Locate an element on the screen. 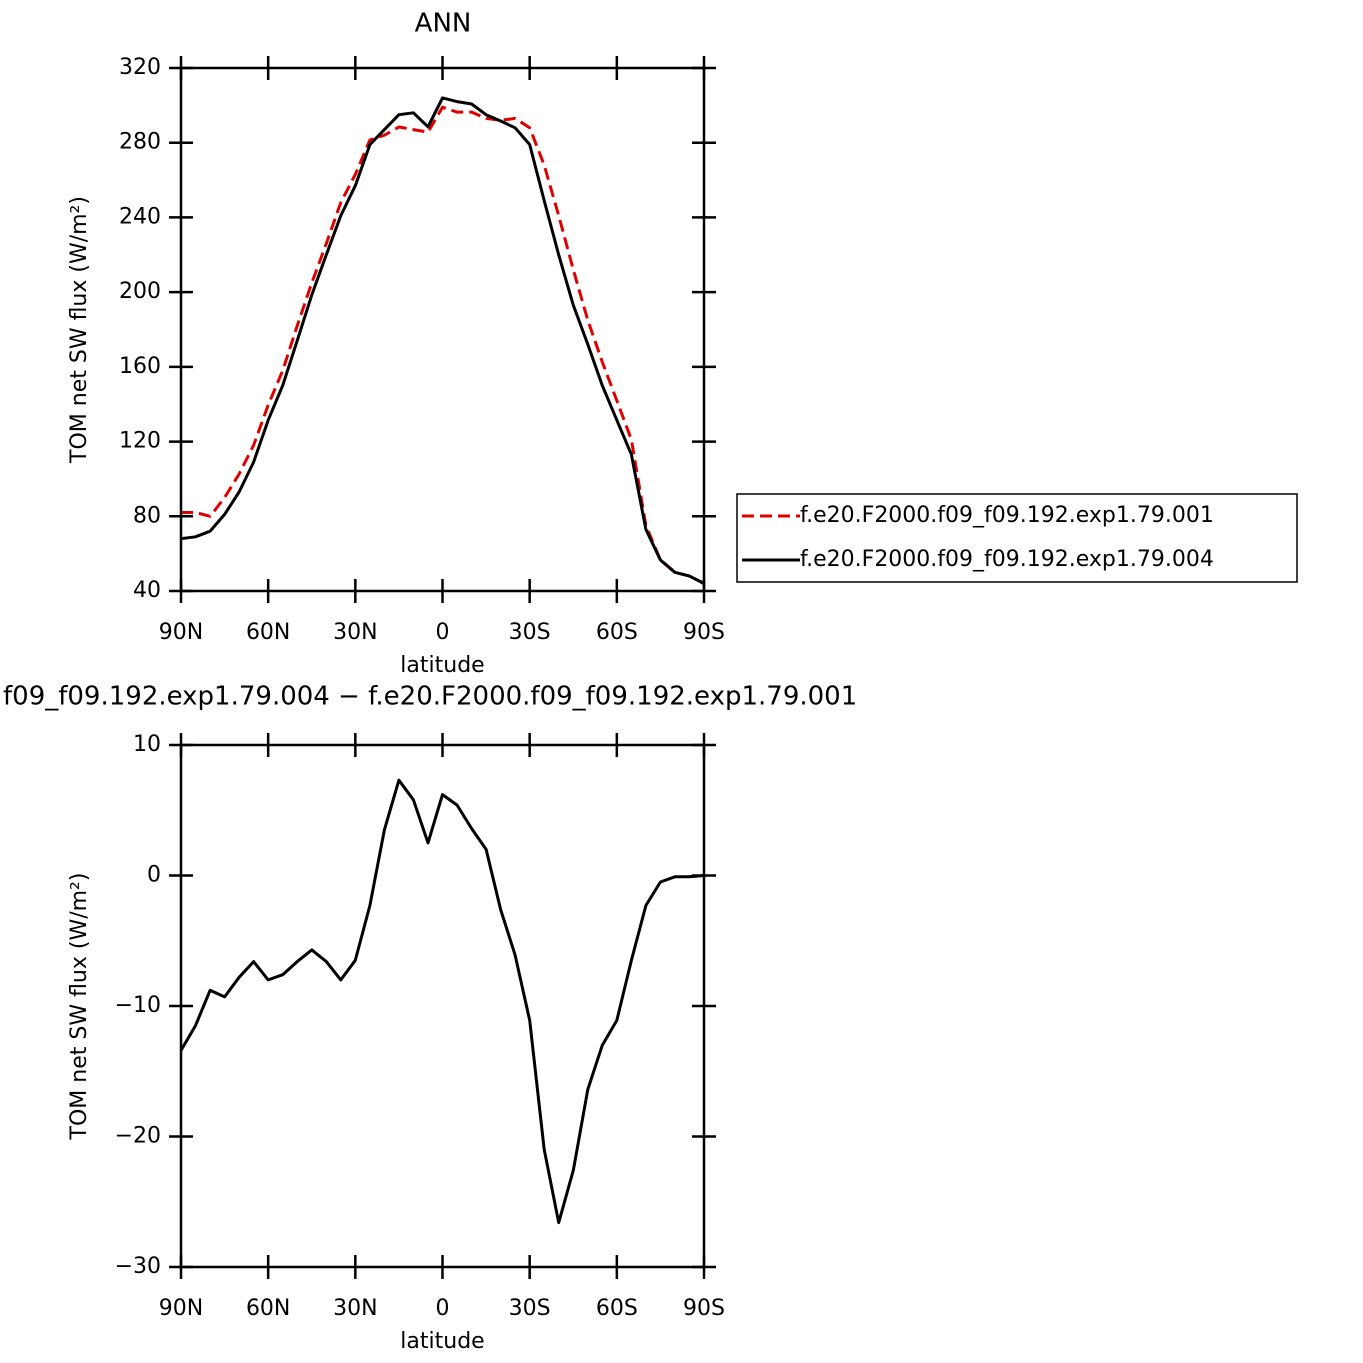 The height and width of the screenshot is (1363, 1363). y-tick-label: 80 is located at coordinates (147, 515).